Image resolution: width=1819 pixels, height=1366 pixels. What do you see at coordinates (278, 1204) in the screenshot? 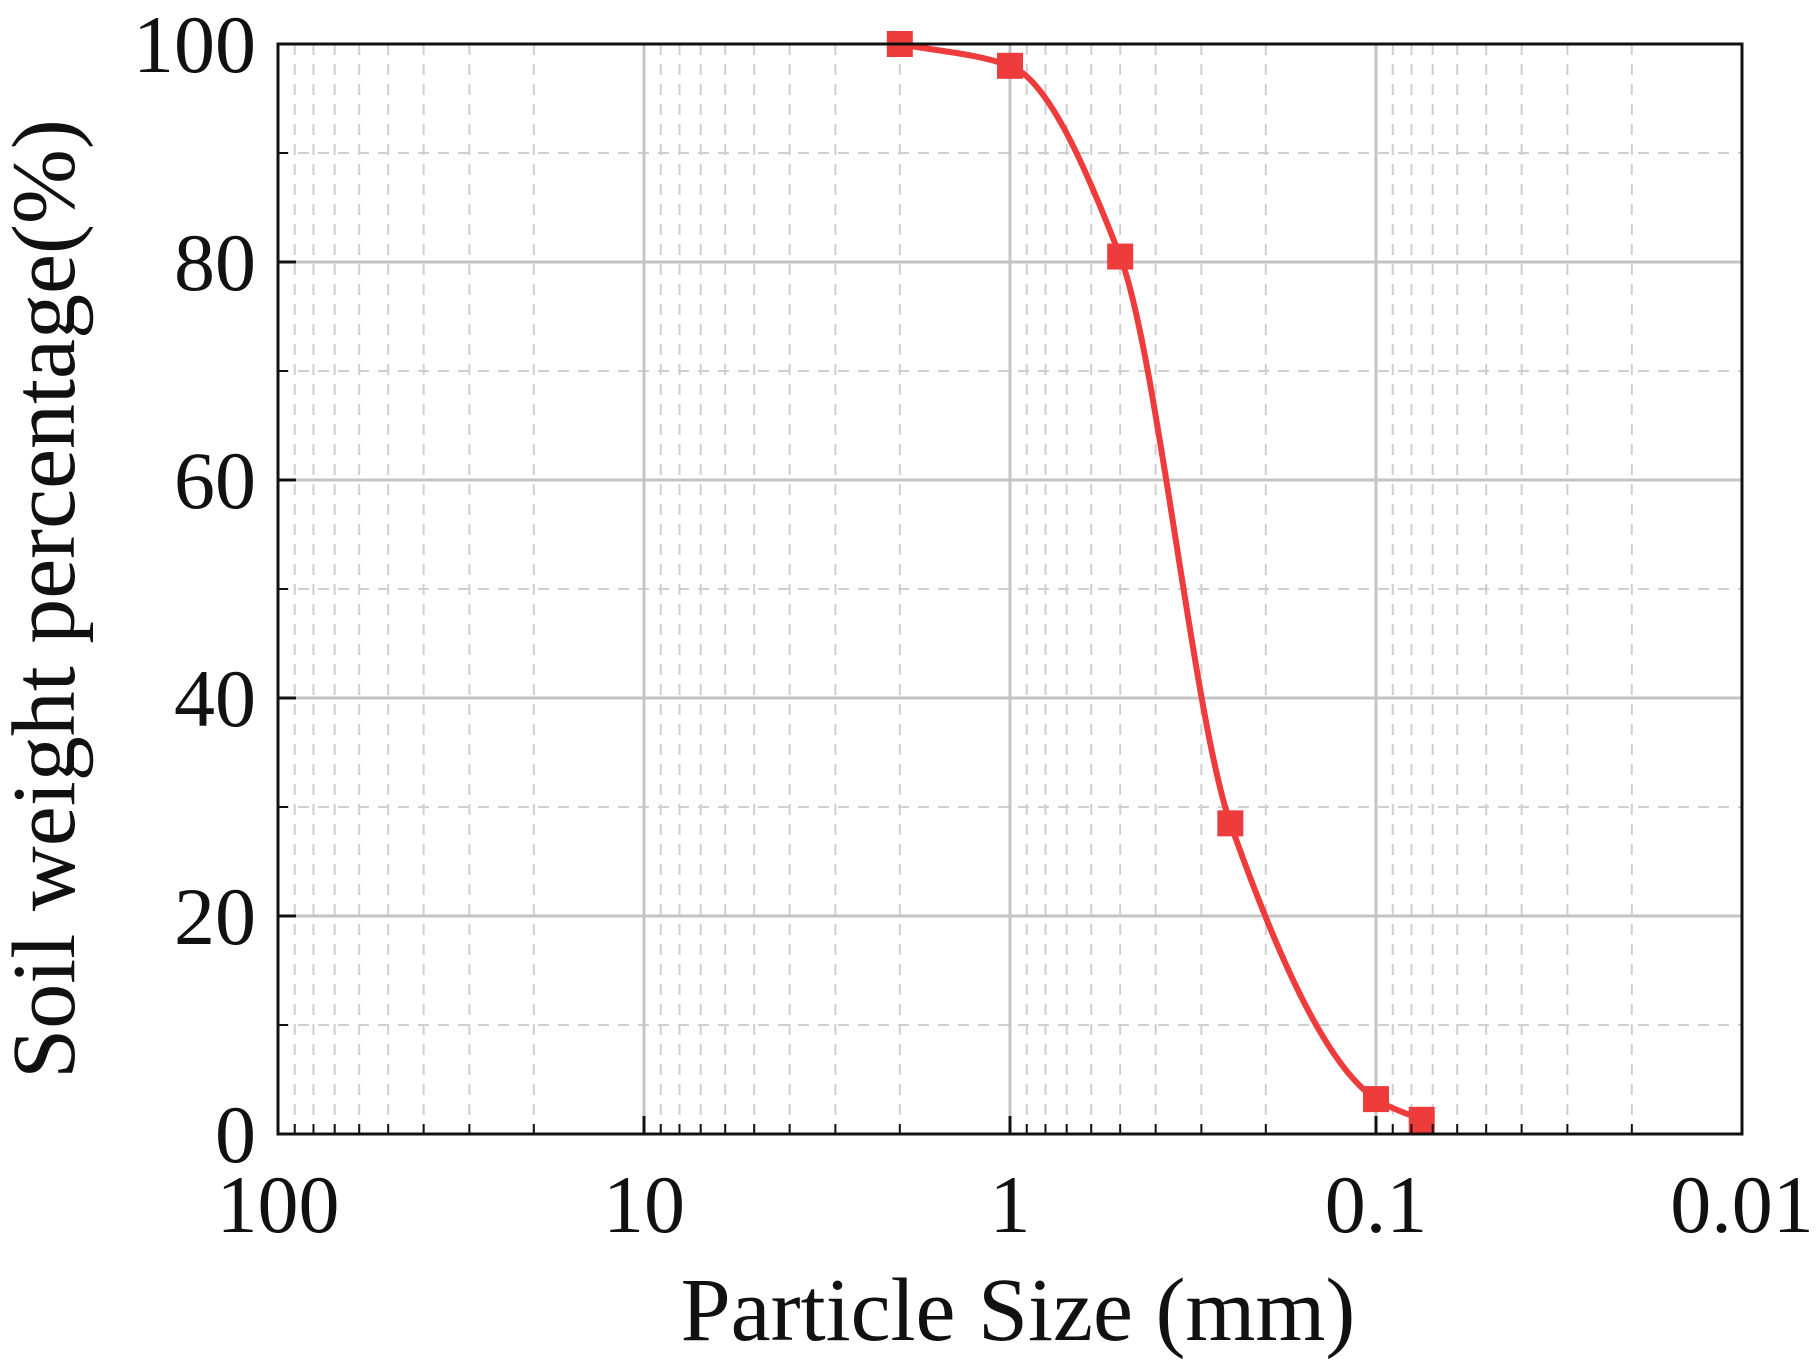
I see `x-tick-label: 100` at bounding box center [278, 1204].